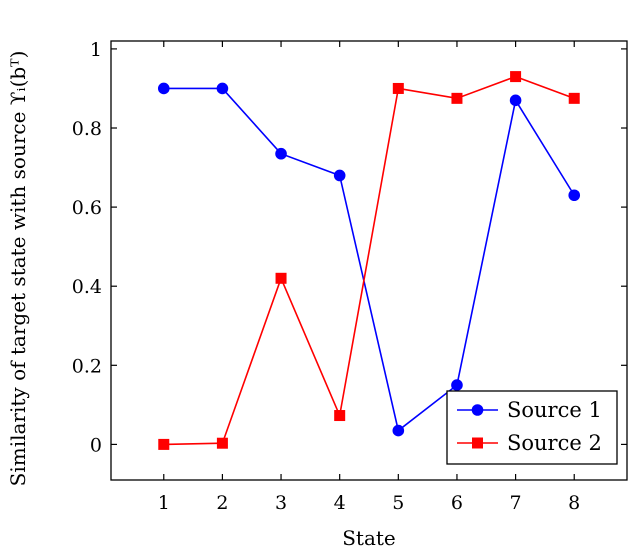  Describe the element at coordinates (457, 503) in the screenshot. I see `x-tick-label: 6` at that location.